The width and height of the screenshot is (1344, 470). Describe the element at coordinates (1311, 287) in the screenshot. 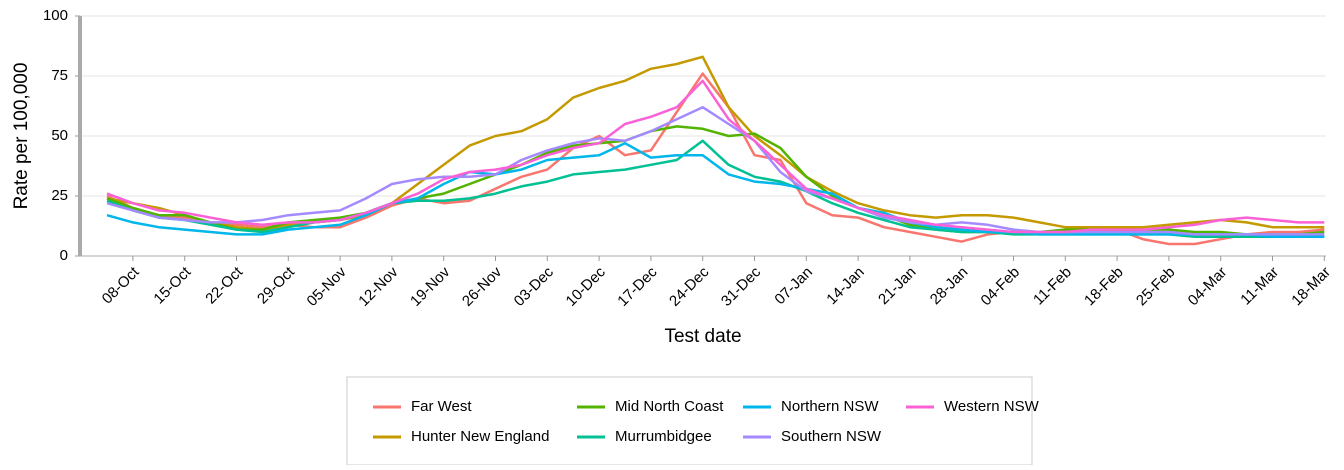

I see `x-tick-label: 18-Mar` at that location.